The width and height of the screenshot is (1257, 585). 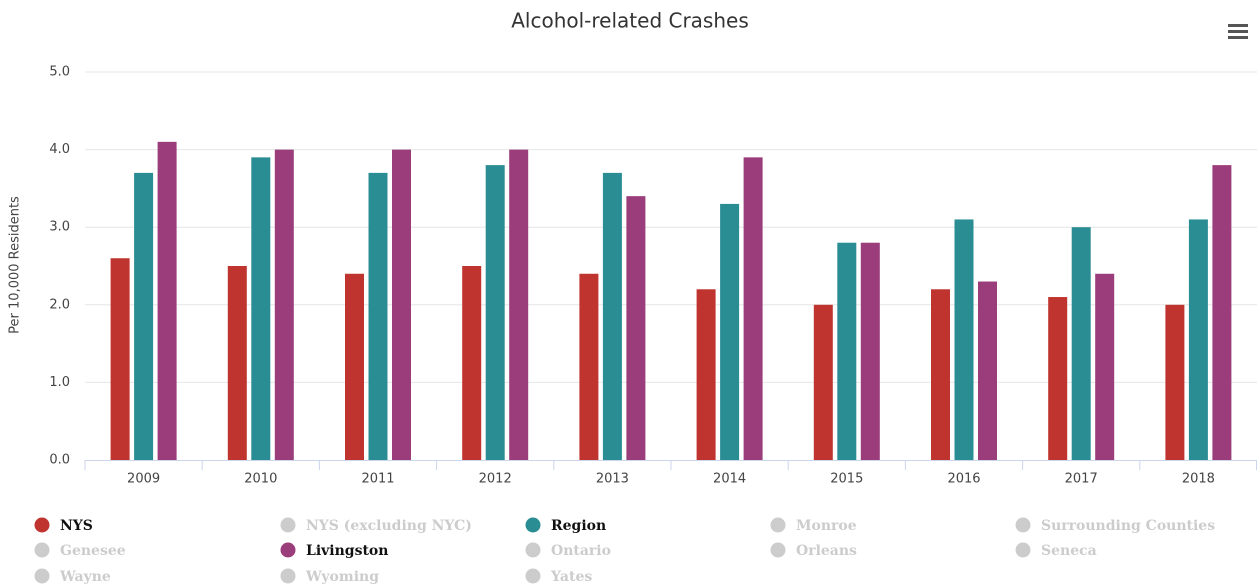 What do you see at coordinates (389, 526) in the screenshot?
I see `legend-item: NYS (excluding NYC)` at bounding box center [389, 526].